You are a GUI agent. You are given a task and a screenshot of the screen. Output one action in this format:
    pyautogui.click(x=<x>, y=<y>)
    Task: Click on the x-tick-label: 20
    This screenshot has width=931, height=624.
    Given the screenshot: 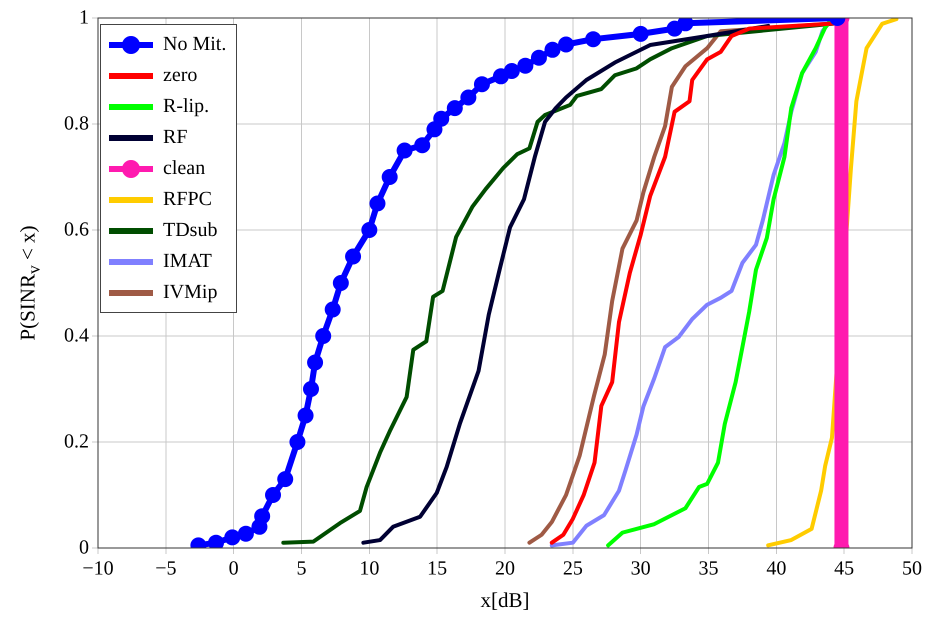 What is the action you would take?
    pyautogui.click(x=505, y=568)
    